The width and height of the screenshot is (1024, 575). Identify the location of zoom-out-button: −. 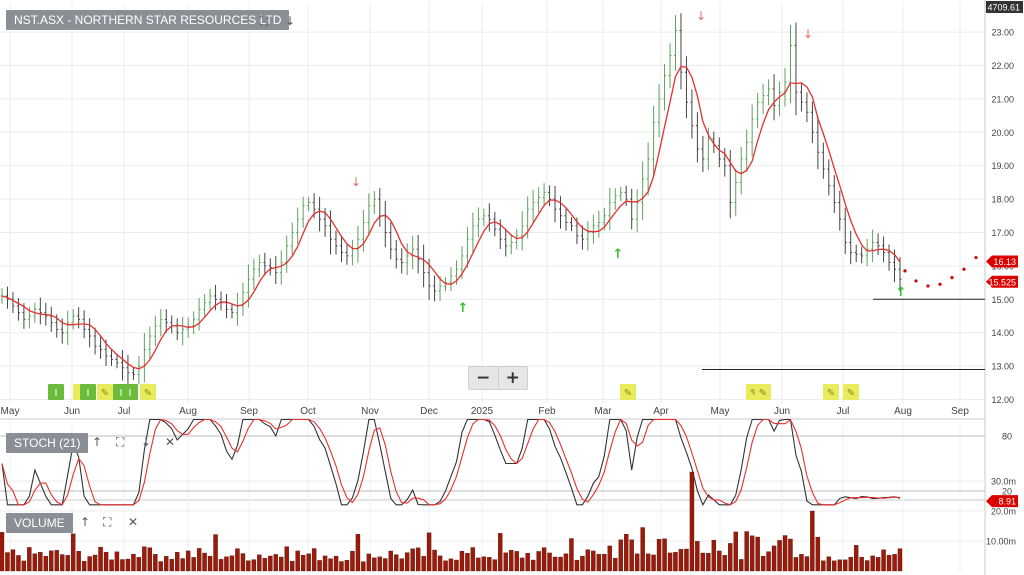
(483, 378).